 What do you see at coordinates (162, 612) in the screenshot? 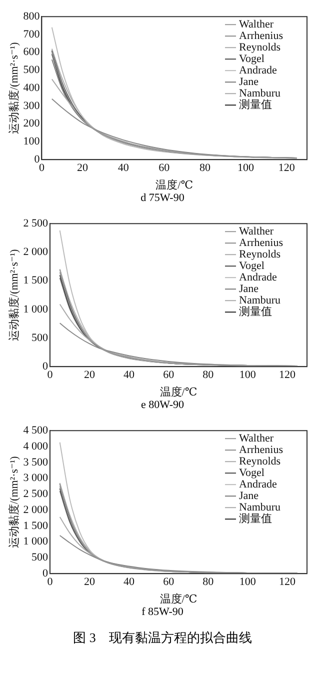
I see `text: f 85W-90` at bounding box center [162, 612].